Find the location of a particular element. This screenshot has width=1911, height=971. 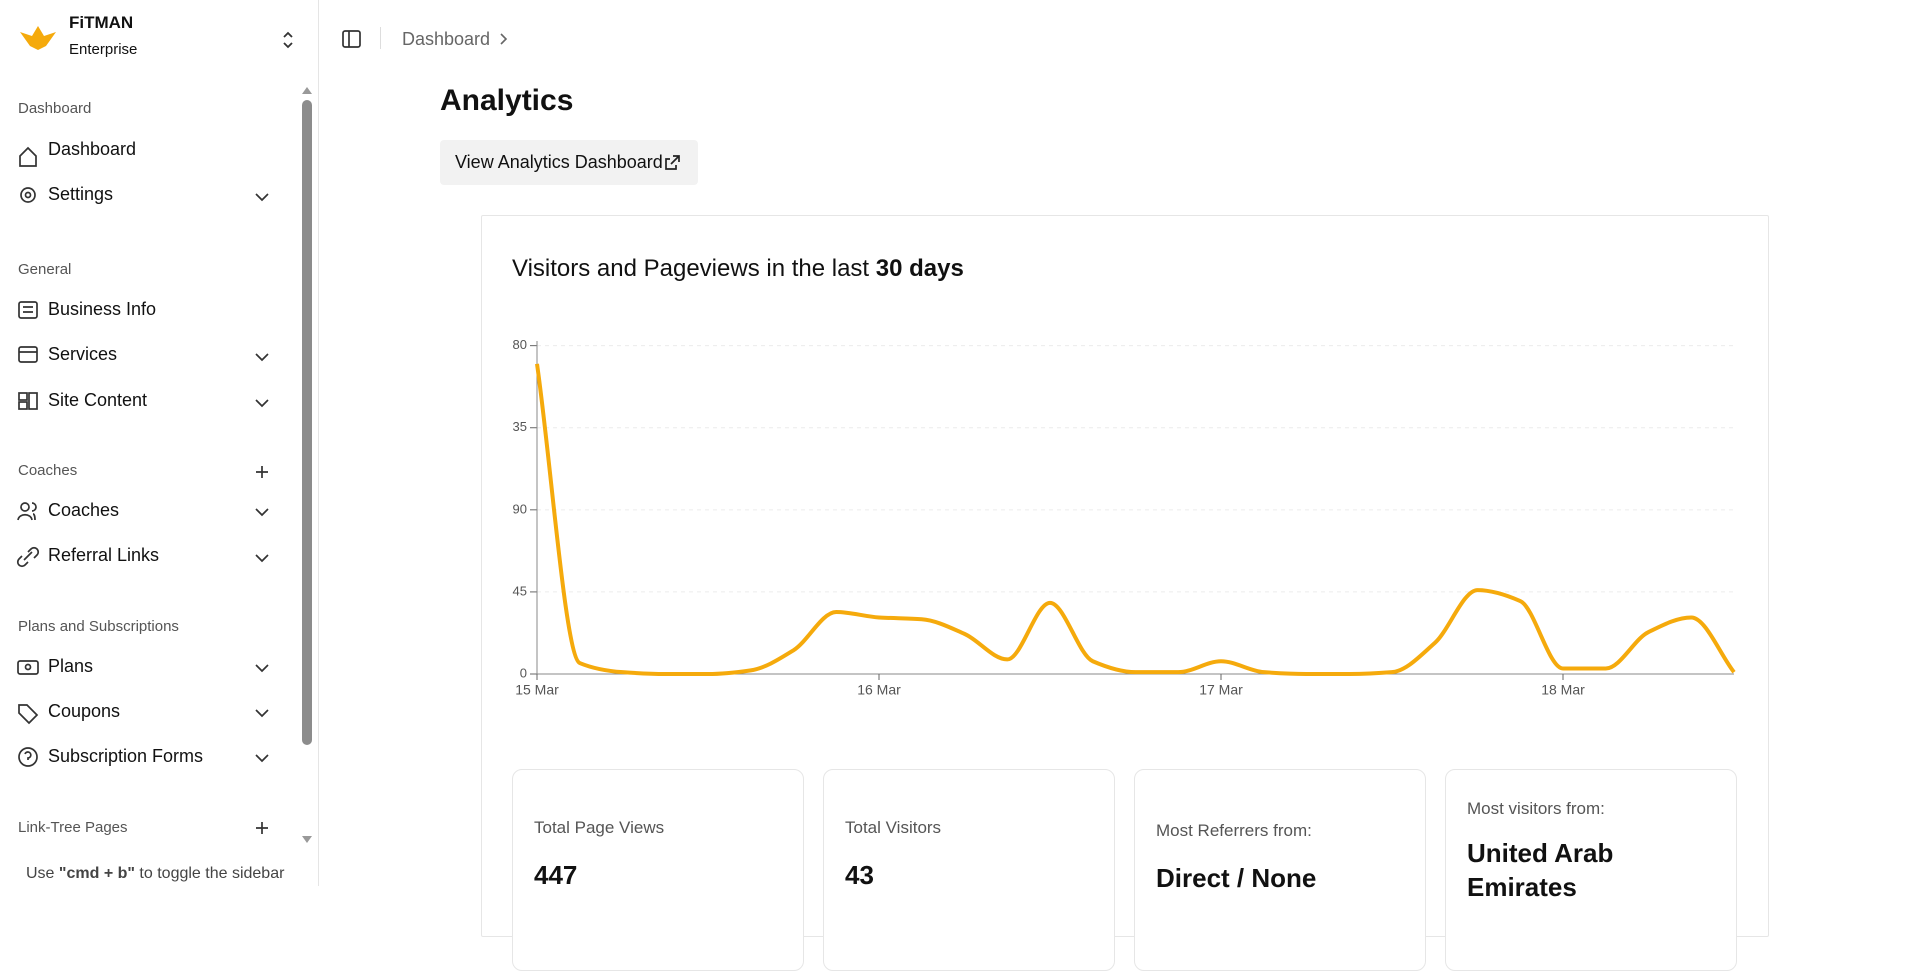

stat-value: 447 is located at coordinates (556, 875).